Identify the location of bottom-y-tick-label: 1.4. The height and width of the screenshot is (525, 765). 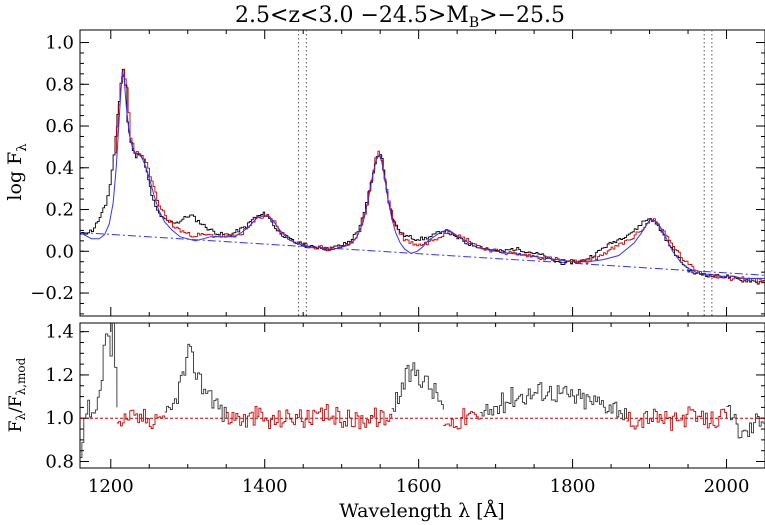
(59, 332).